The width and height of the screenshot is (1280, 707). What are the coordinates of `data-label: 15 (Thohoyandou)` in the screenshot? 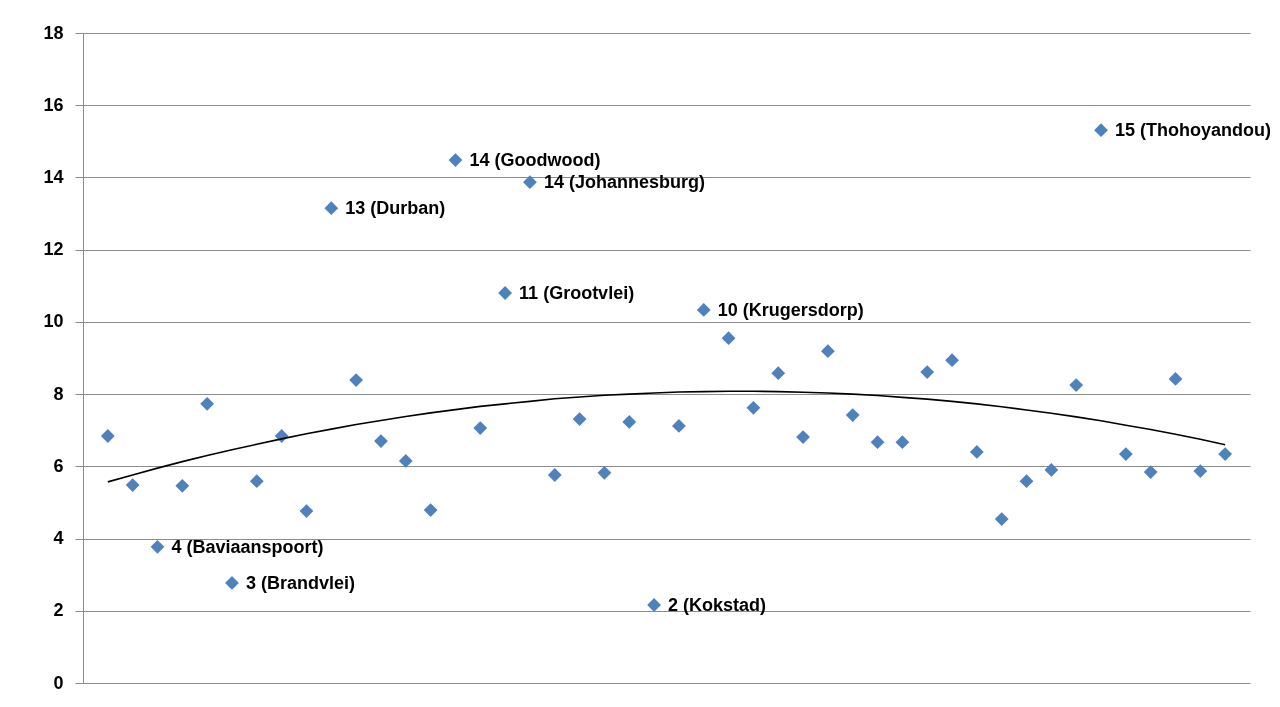 It's located at (1193, 130).